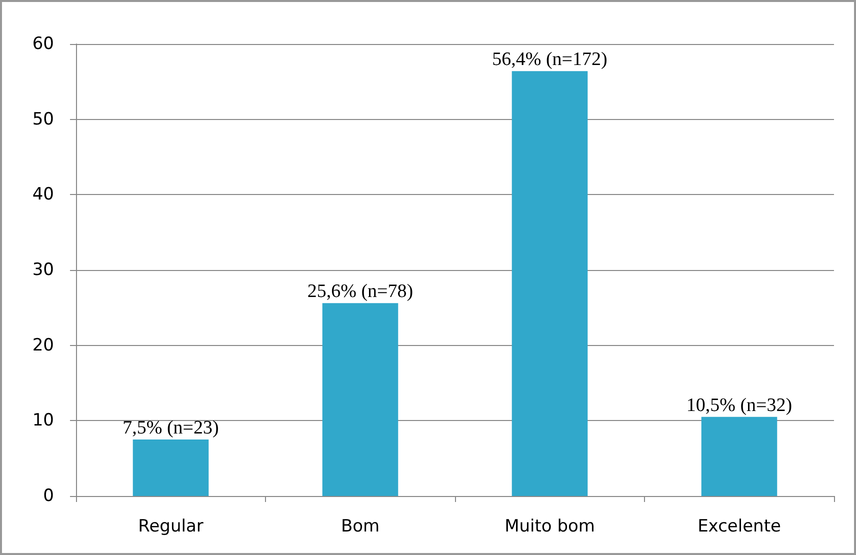 This screenshot has width=856, height=555. Describe the element at coordinates (43, 420) in the screenshot. I see `y-tick-label: 10` at that location.